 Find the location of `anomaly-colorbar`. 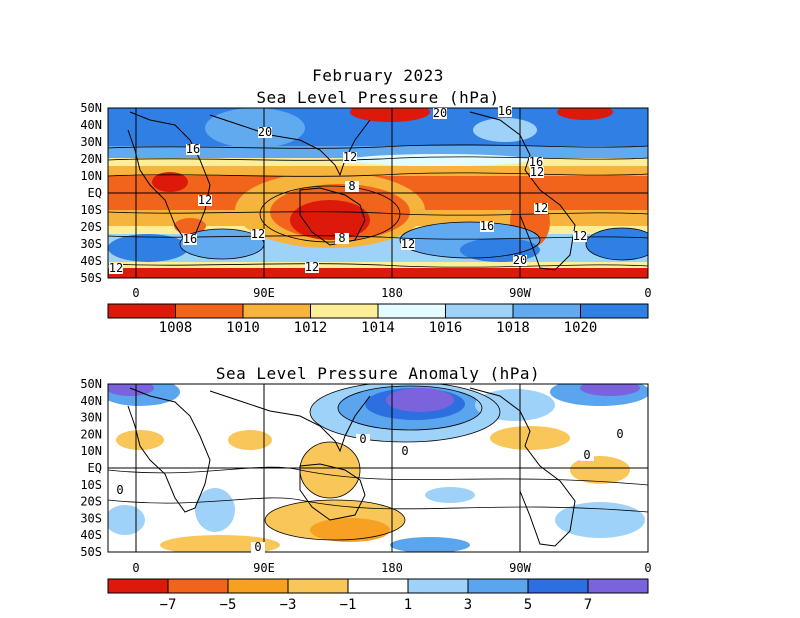

anomaly-colorbar is located at coordinates (378, 586).